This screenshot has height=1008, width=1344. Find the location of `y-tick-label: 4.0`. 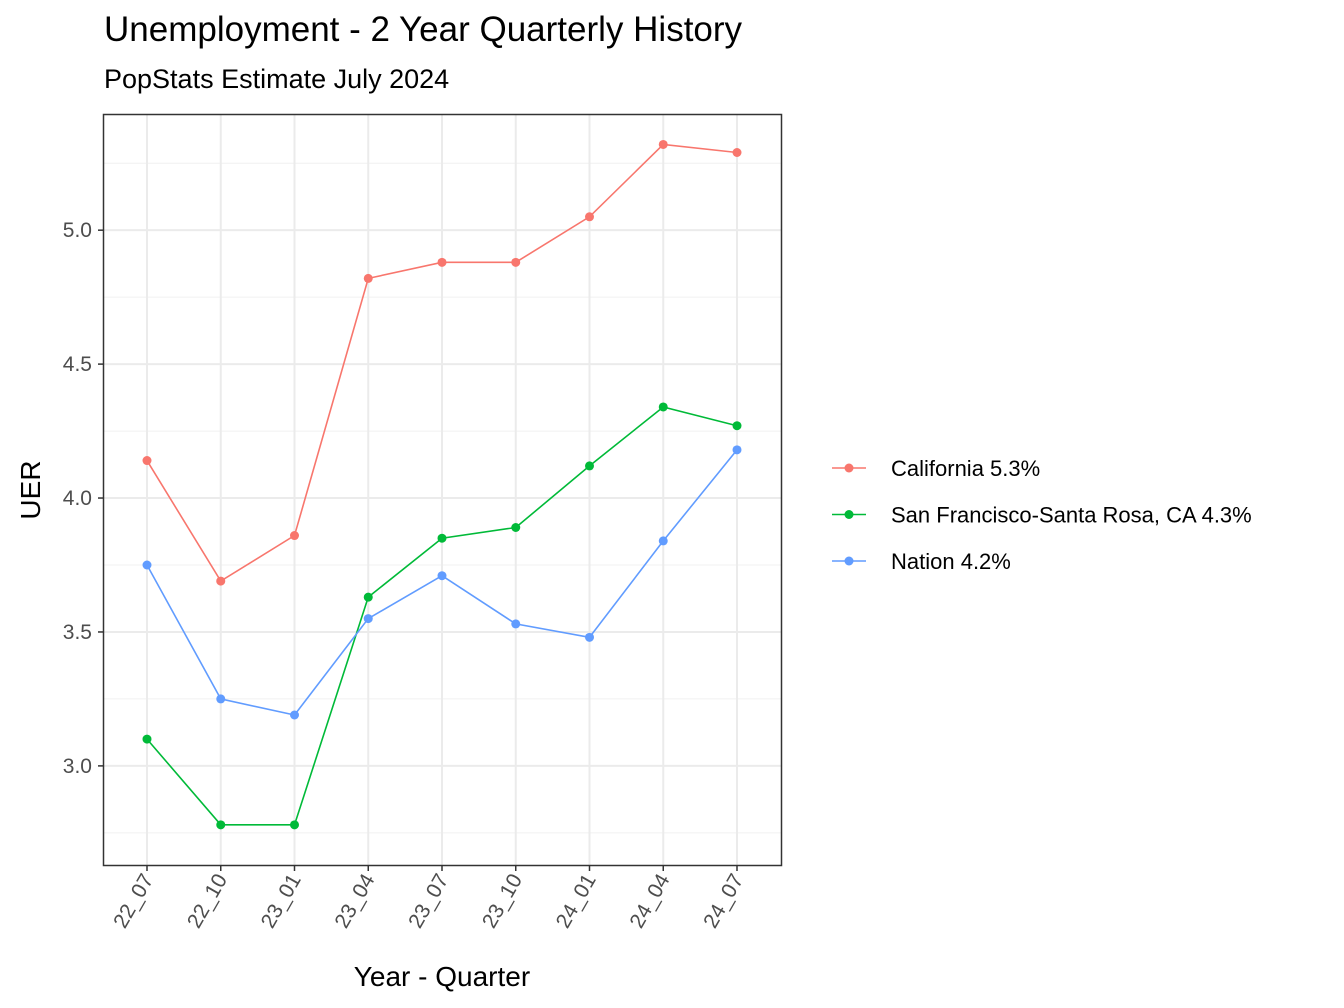

y-tick-label: 4.0 is located at coordinates (77, 498).